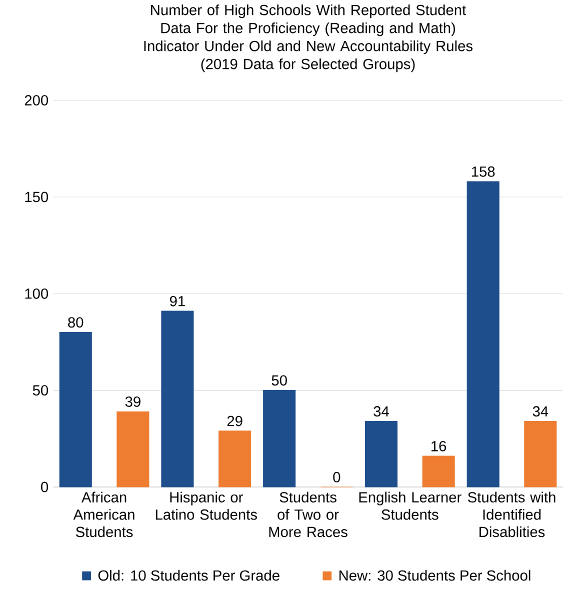  I want to click on data-label: 91, so click(178, 301).